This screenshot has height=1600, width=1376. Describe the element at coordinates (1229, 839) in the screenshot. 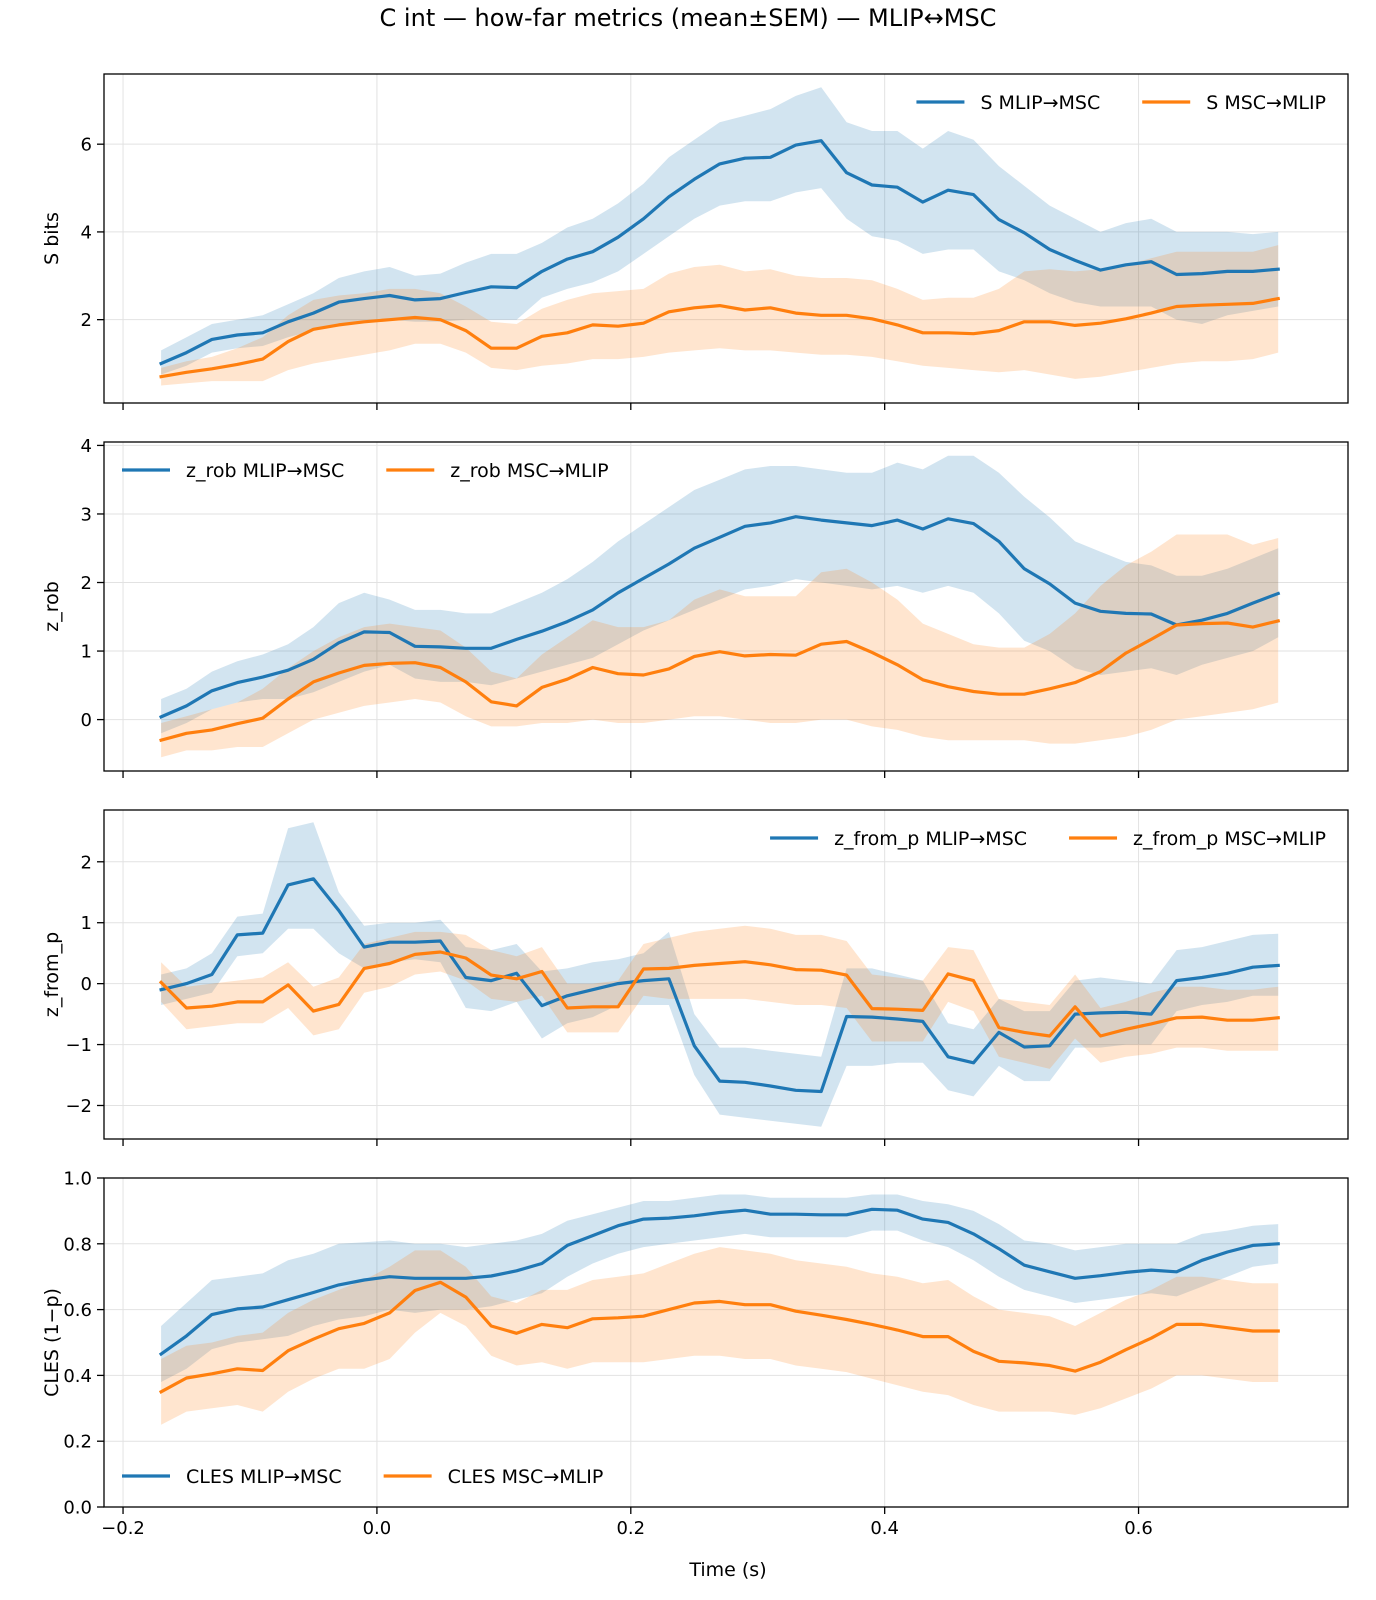

I see `legend-label-series-2: z_from_p MSC→MLIP` at that location.